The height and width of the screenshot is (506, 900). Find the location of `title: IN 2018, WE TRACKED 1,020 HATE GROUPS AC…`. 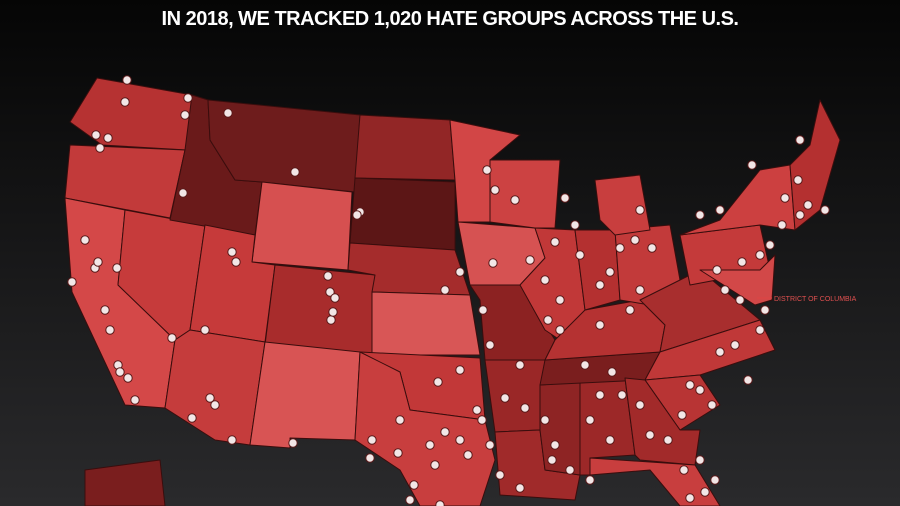

title: IN 2018, WE TRACKED 1,020 HATE GROUPS AC… is located at coordinates (450, 19).